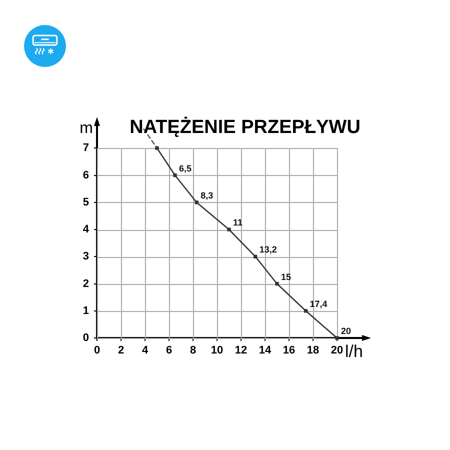  I want to click on annotation: 6,5, so click(185, 168).